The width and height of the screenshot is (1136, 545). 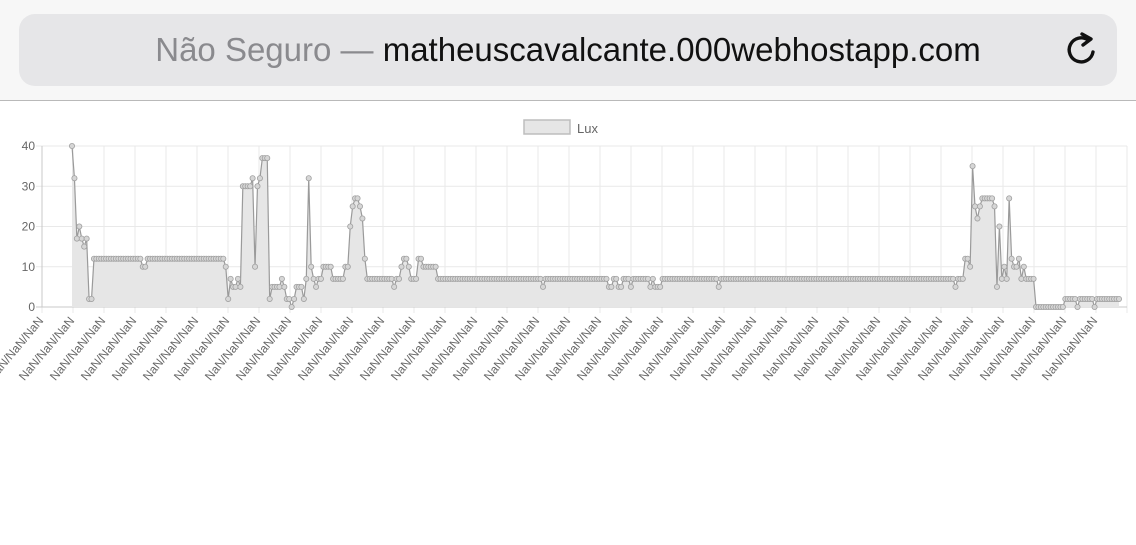 I want to click on reload-icon, so click(x=1082, y=50).